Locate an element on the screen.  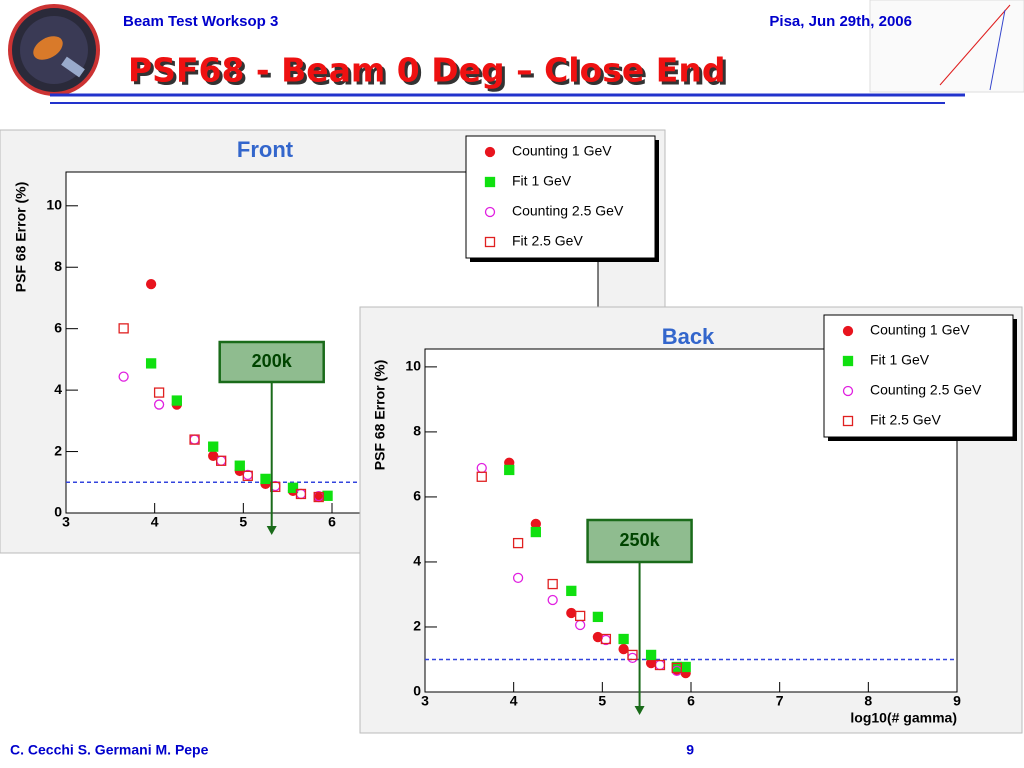
x-axis-label: log10(# gamma) is located at coordinates (903, 718).